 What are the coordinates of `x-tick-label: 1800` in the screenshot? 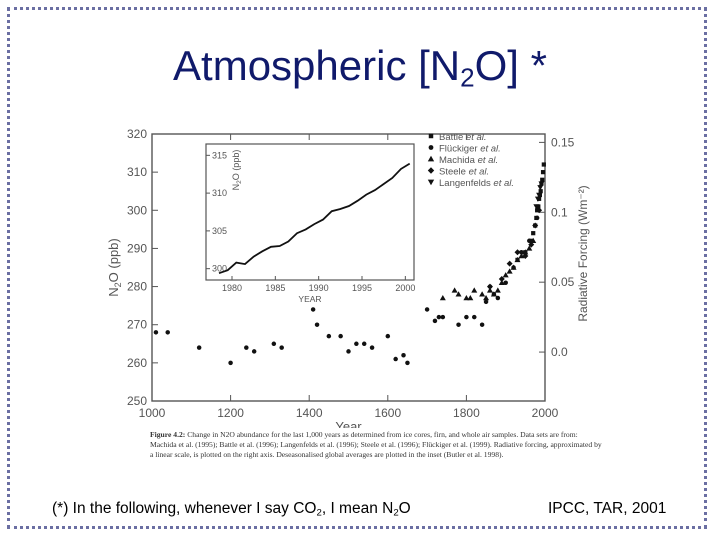 It's located at (466, 413).